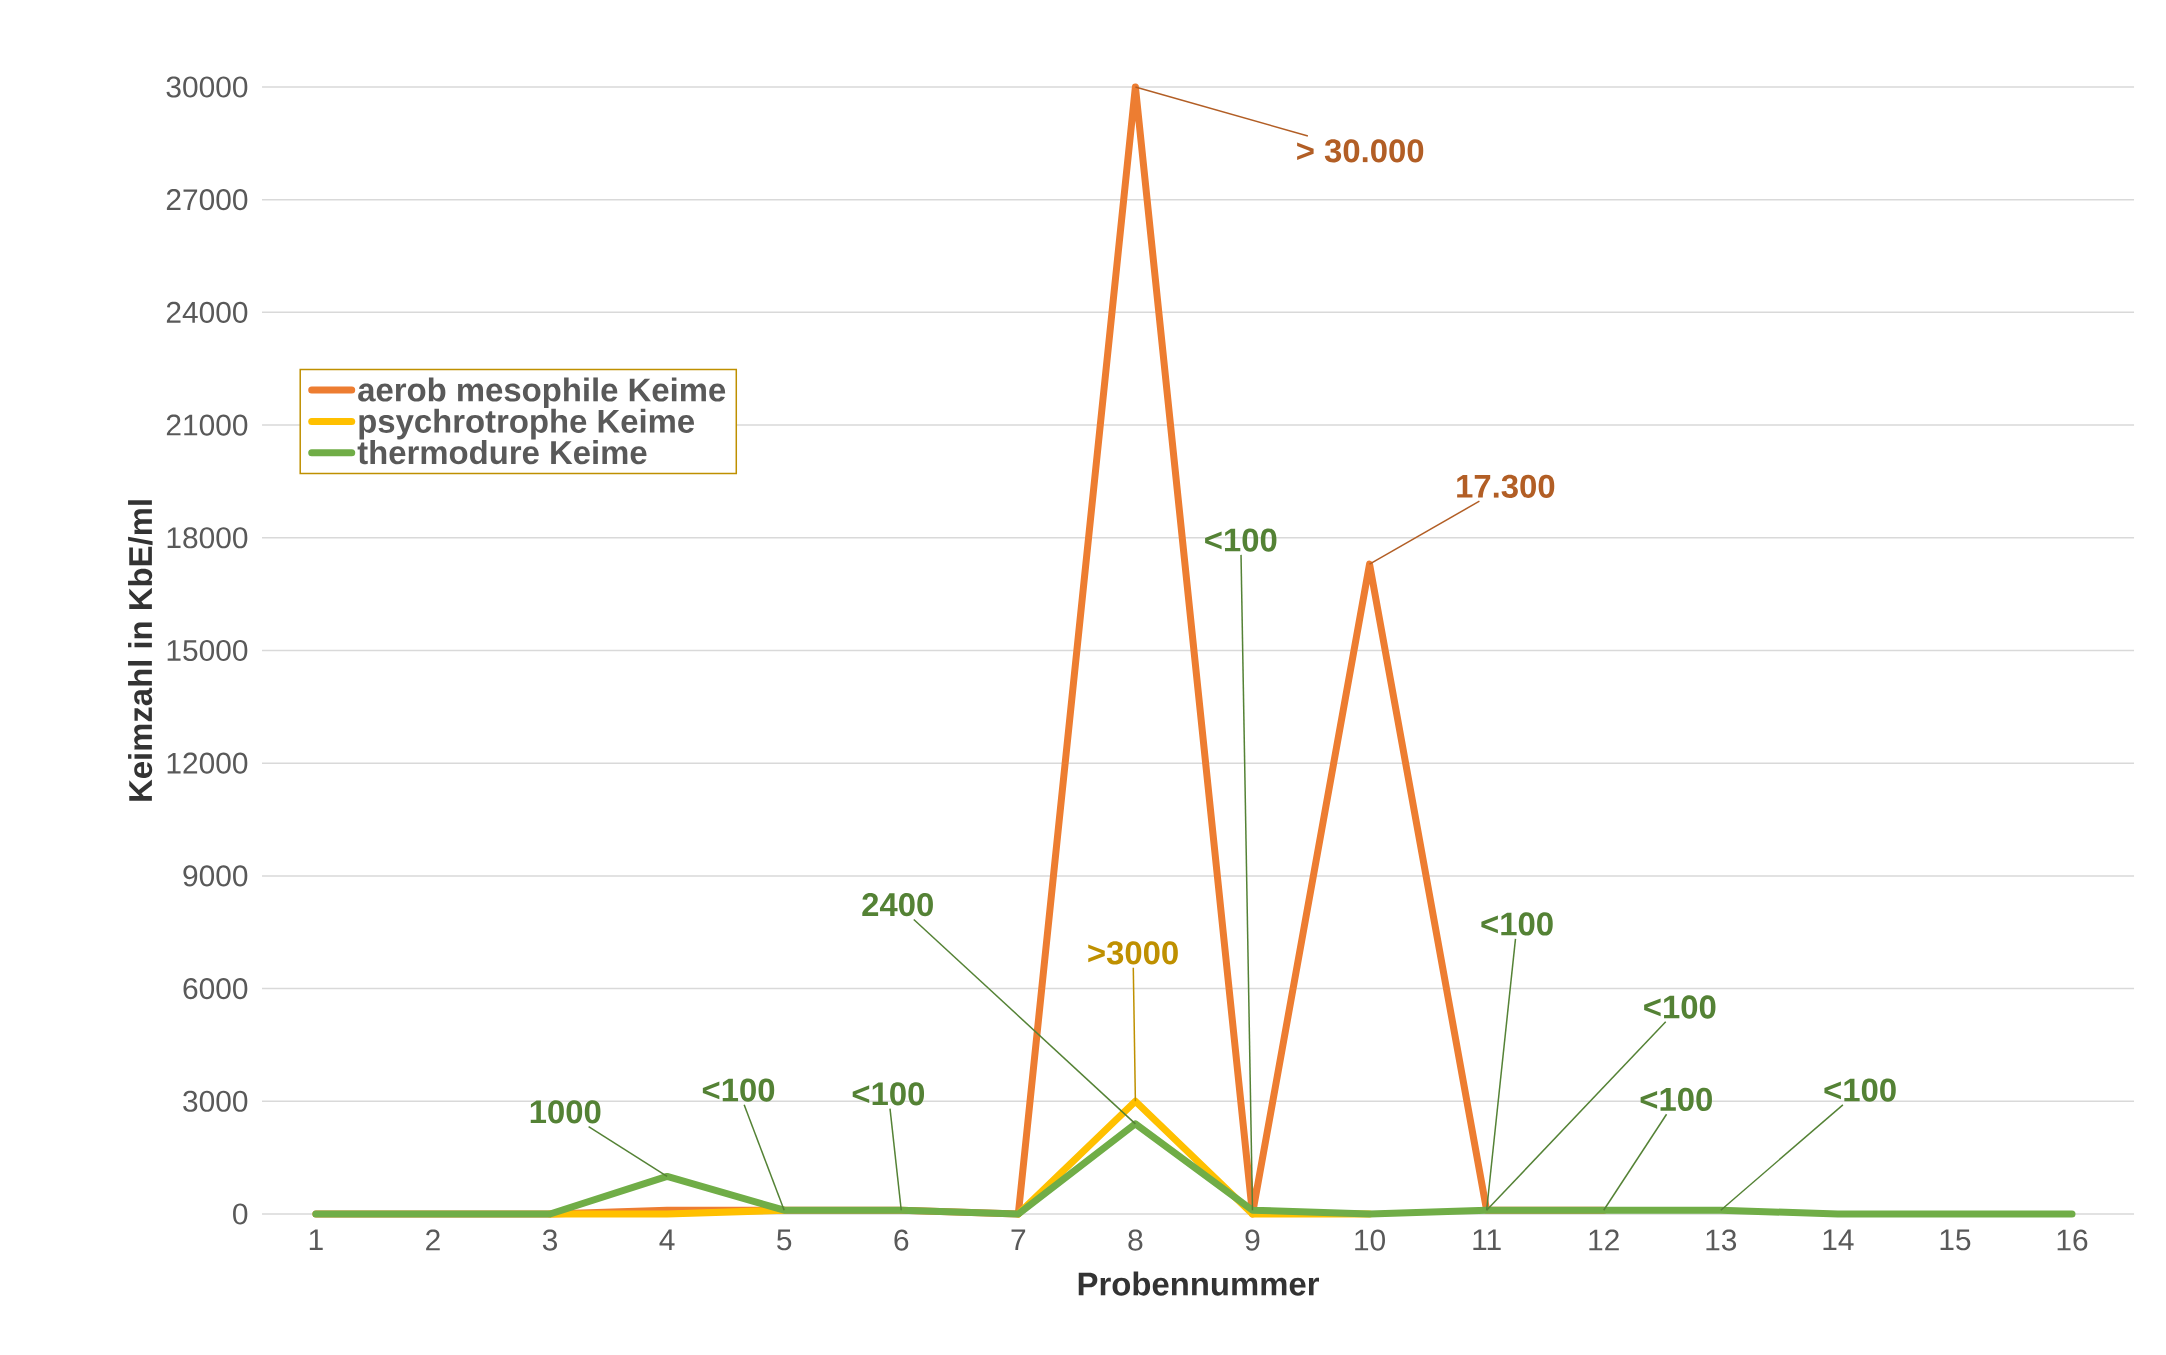 This screenshot has height=1355, width=2166. I want to click on y-tick-label: 15000, so click(207, 650).